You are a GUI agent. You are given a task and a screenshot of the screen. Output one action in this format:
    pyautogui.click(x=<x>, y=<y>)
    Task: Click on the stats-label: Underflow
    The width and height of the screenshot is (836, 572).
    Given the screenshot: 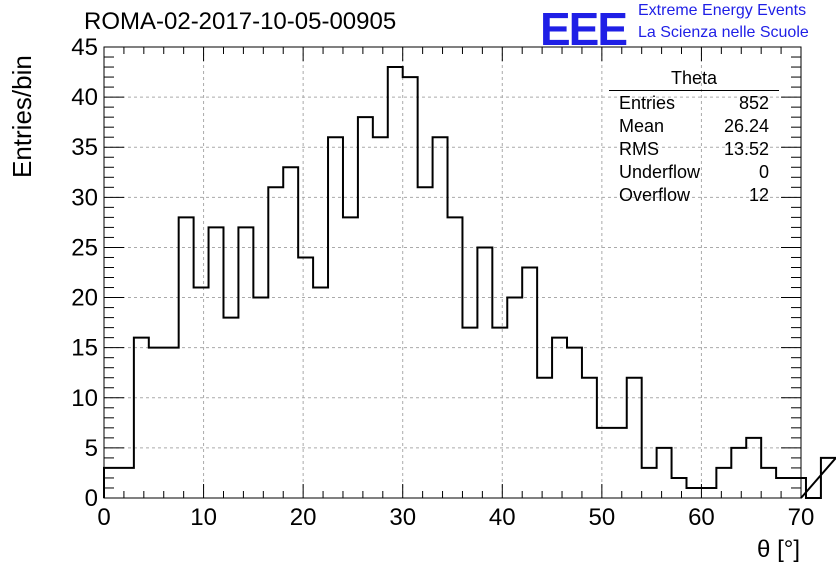 What is the action you would take?
    pyautogui.click(x=660, y=172)
    